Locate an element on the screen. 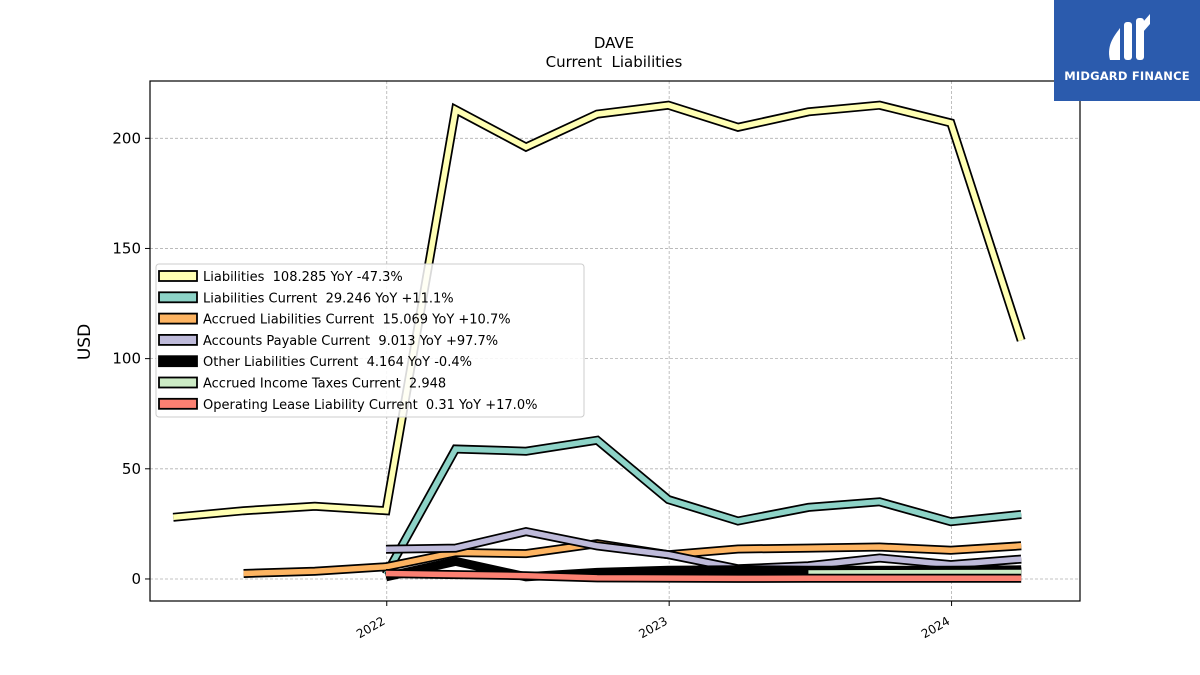 The image size is (1200, 675). midgard-finance-logo: MIDGARD FINANCE is located at coordinates (1127, 50).